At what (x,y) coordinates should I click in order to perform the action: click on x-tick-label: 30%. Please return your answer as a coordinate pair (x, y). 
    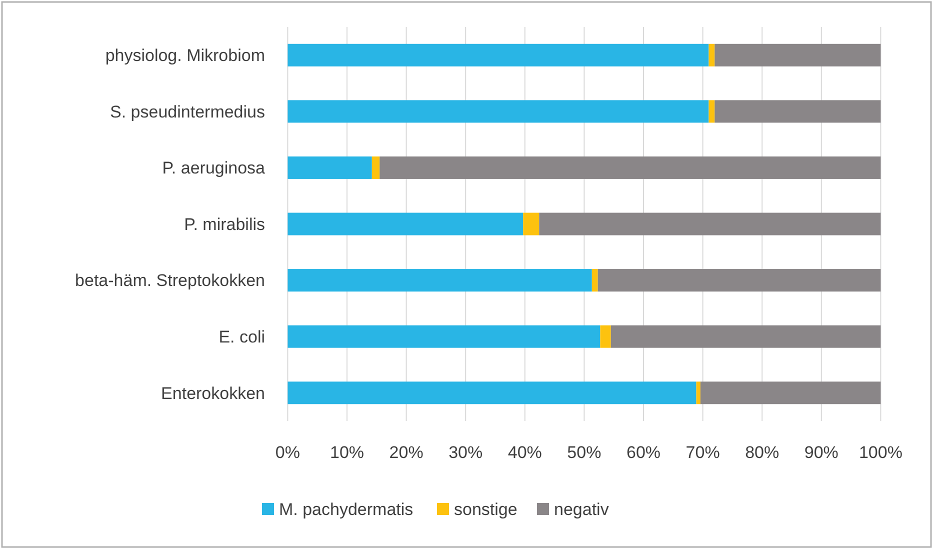
    Looking at the image, I should click on (465, 452).